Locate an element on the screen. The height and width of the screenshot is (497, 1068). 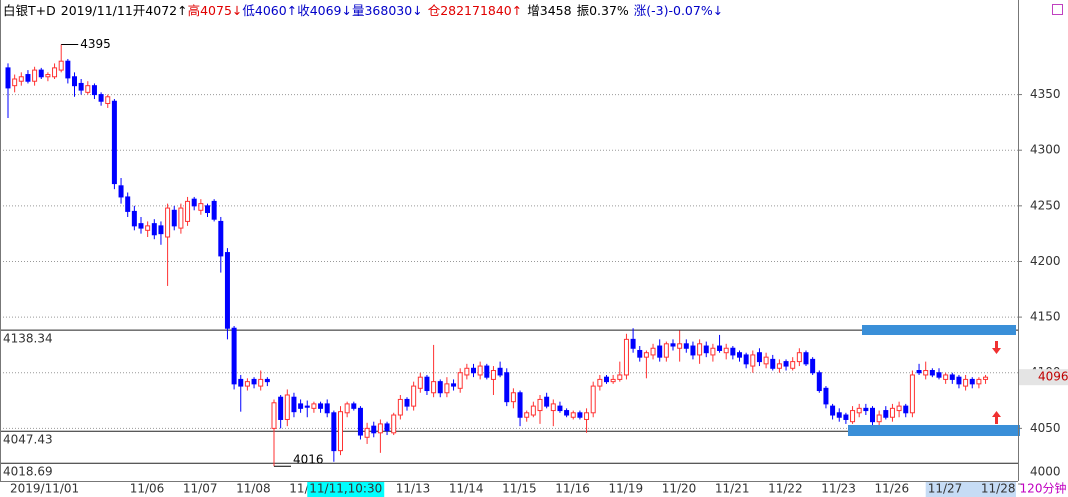
x-tick-label: 11/06 is located at coordinates (147, 489).